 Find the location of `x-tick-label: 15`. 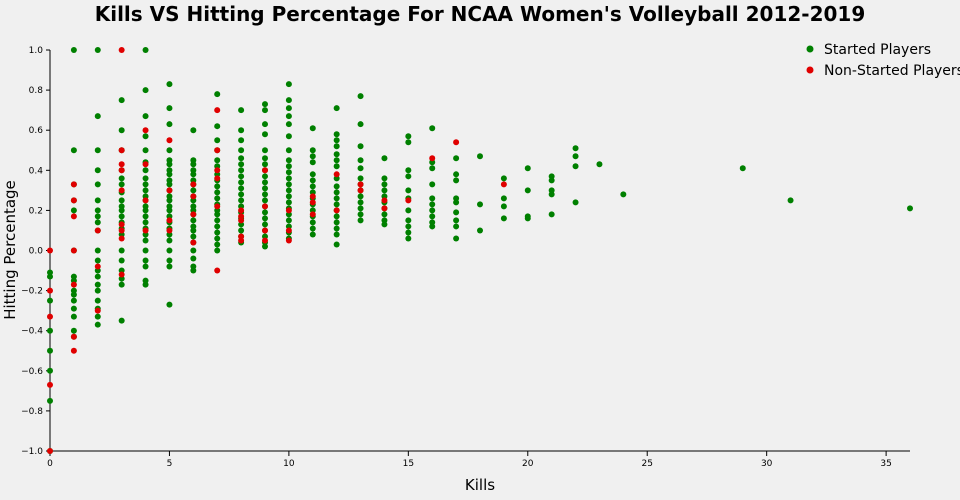

x-tick-label: 15 is located at coordinates (408, 464).